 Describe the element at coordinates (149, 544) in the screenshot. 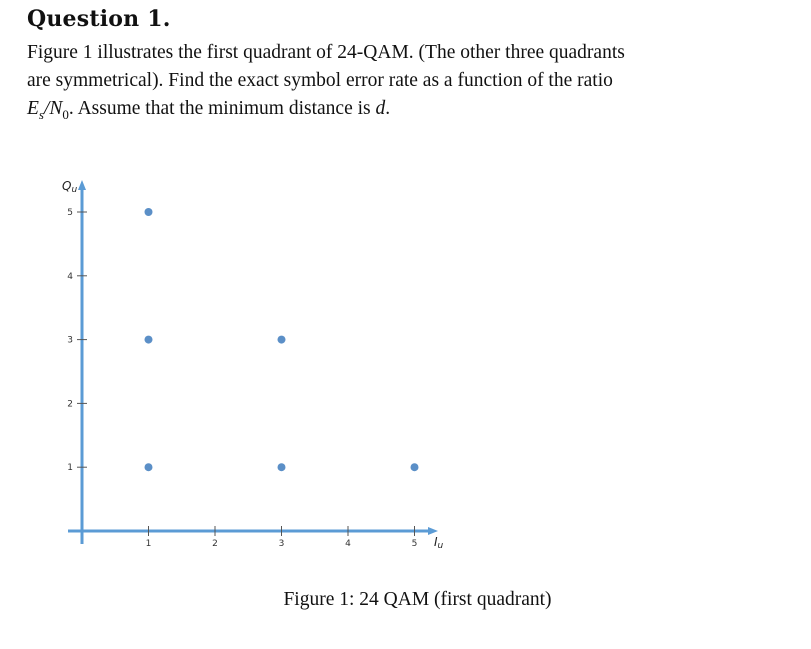

I see `x-tick-label: 1` at that location.